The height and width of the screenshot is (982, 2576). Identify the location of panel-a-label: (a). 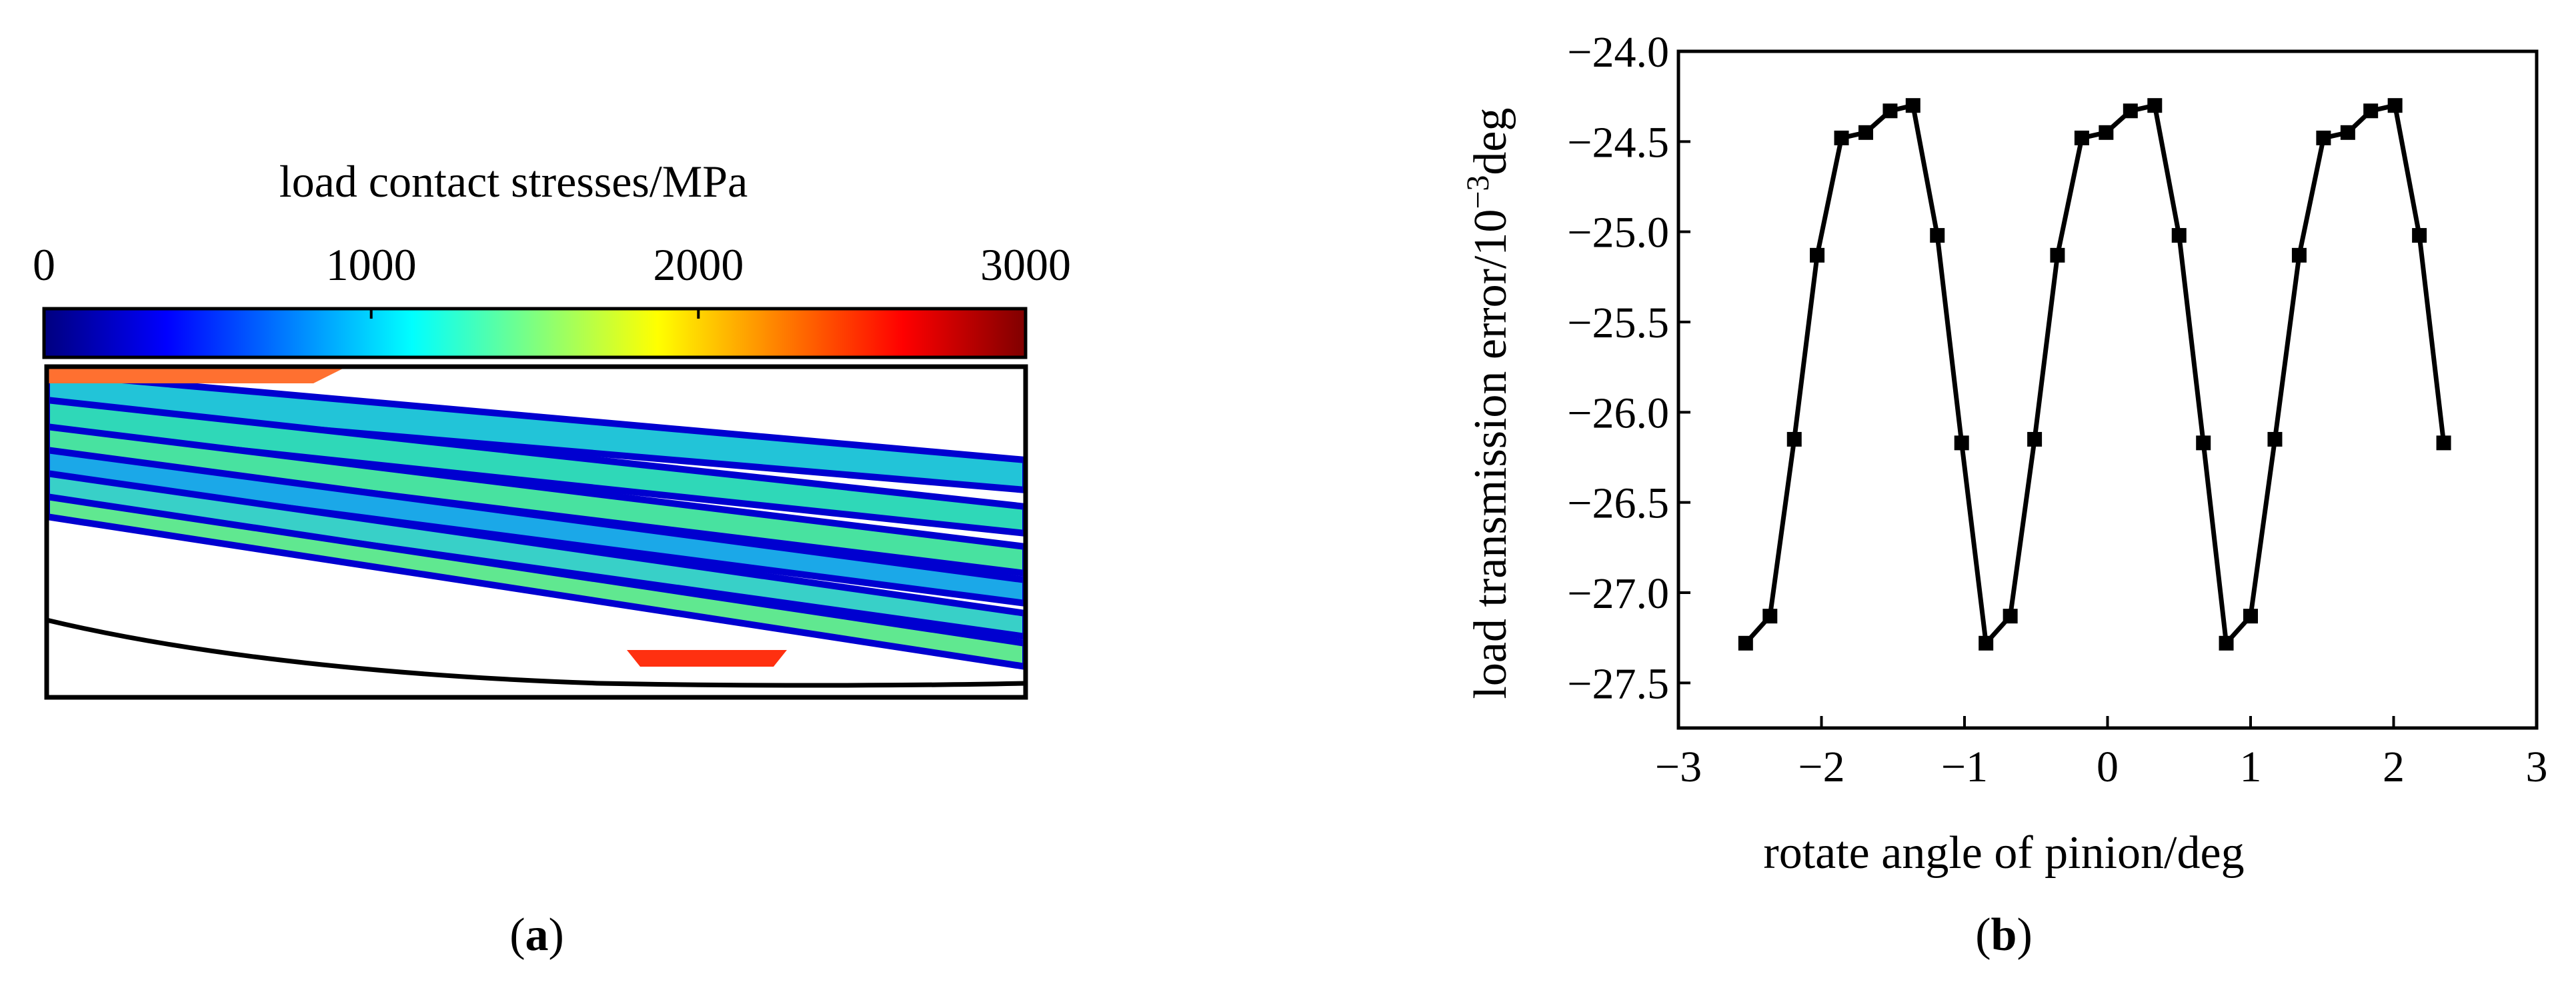
(536, 935).